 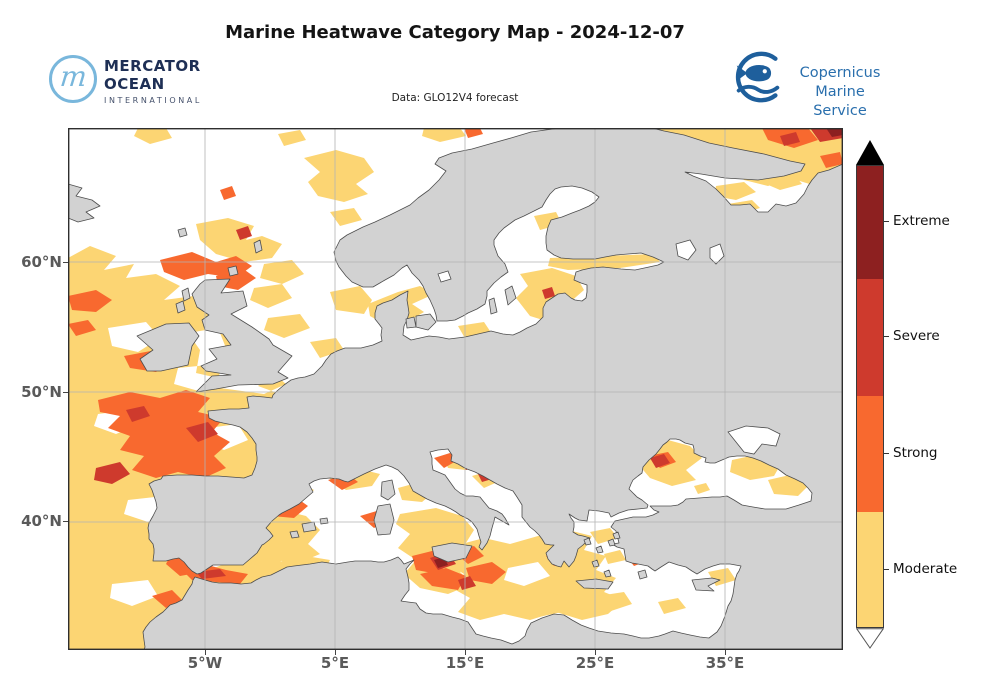 What do you see at coordinates (870, 152) in the screenshot?
I see `colorbar-upper-arrow-icon` at bounding box center [870, 152].